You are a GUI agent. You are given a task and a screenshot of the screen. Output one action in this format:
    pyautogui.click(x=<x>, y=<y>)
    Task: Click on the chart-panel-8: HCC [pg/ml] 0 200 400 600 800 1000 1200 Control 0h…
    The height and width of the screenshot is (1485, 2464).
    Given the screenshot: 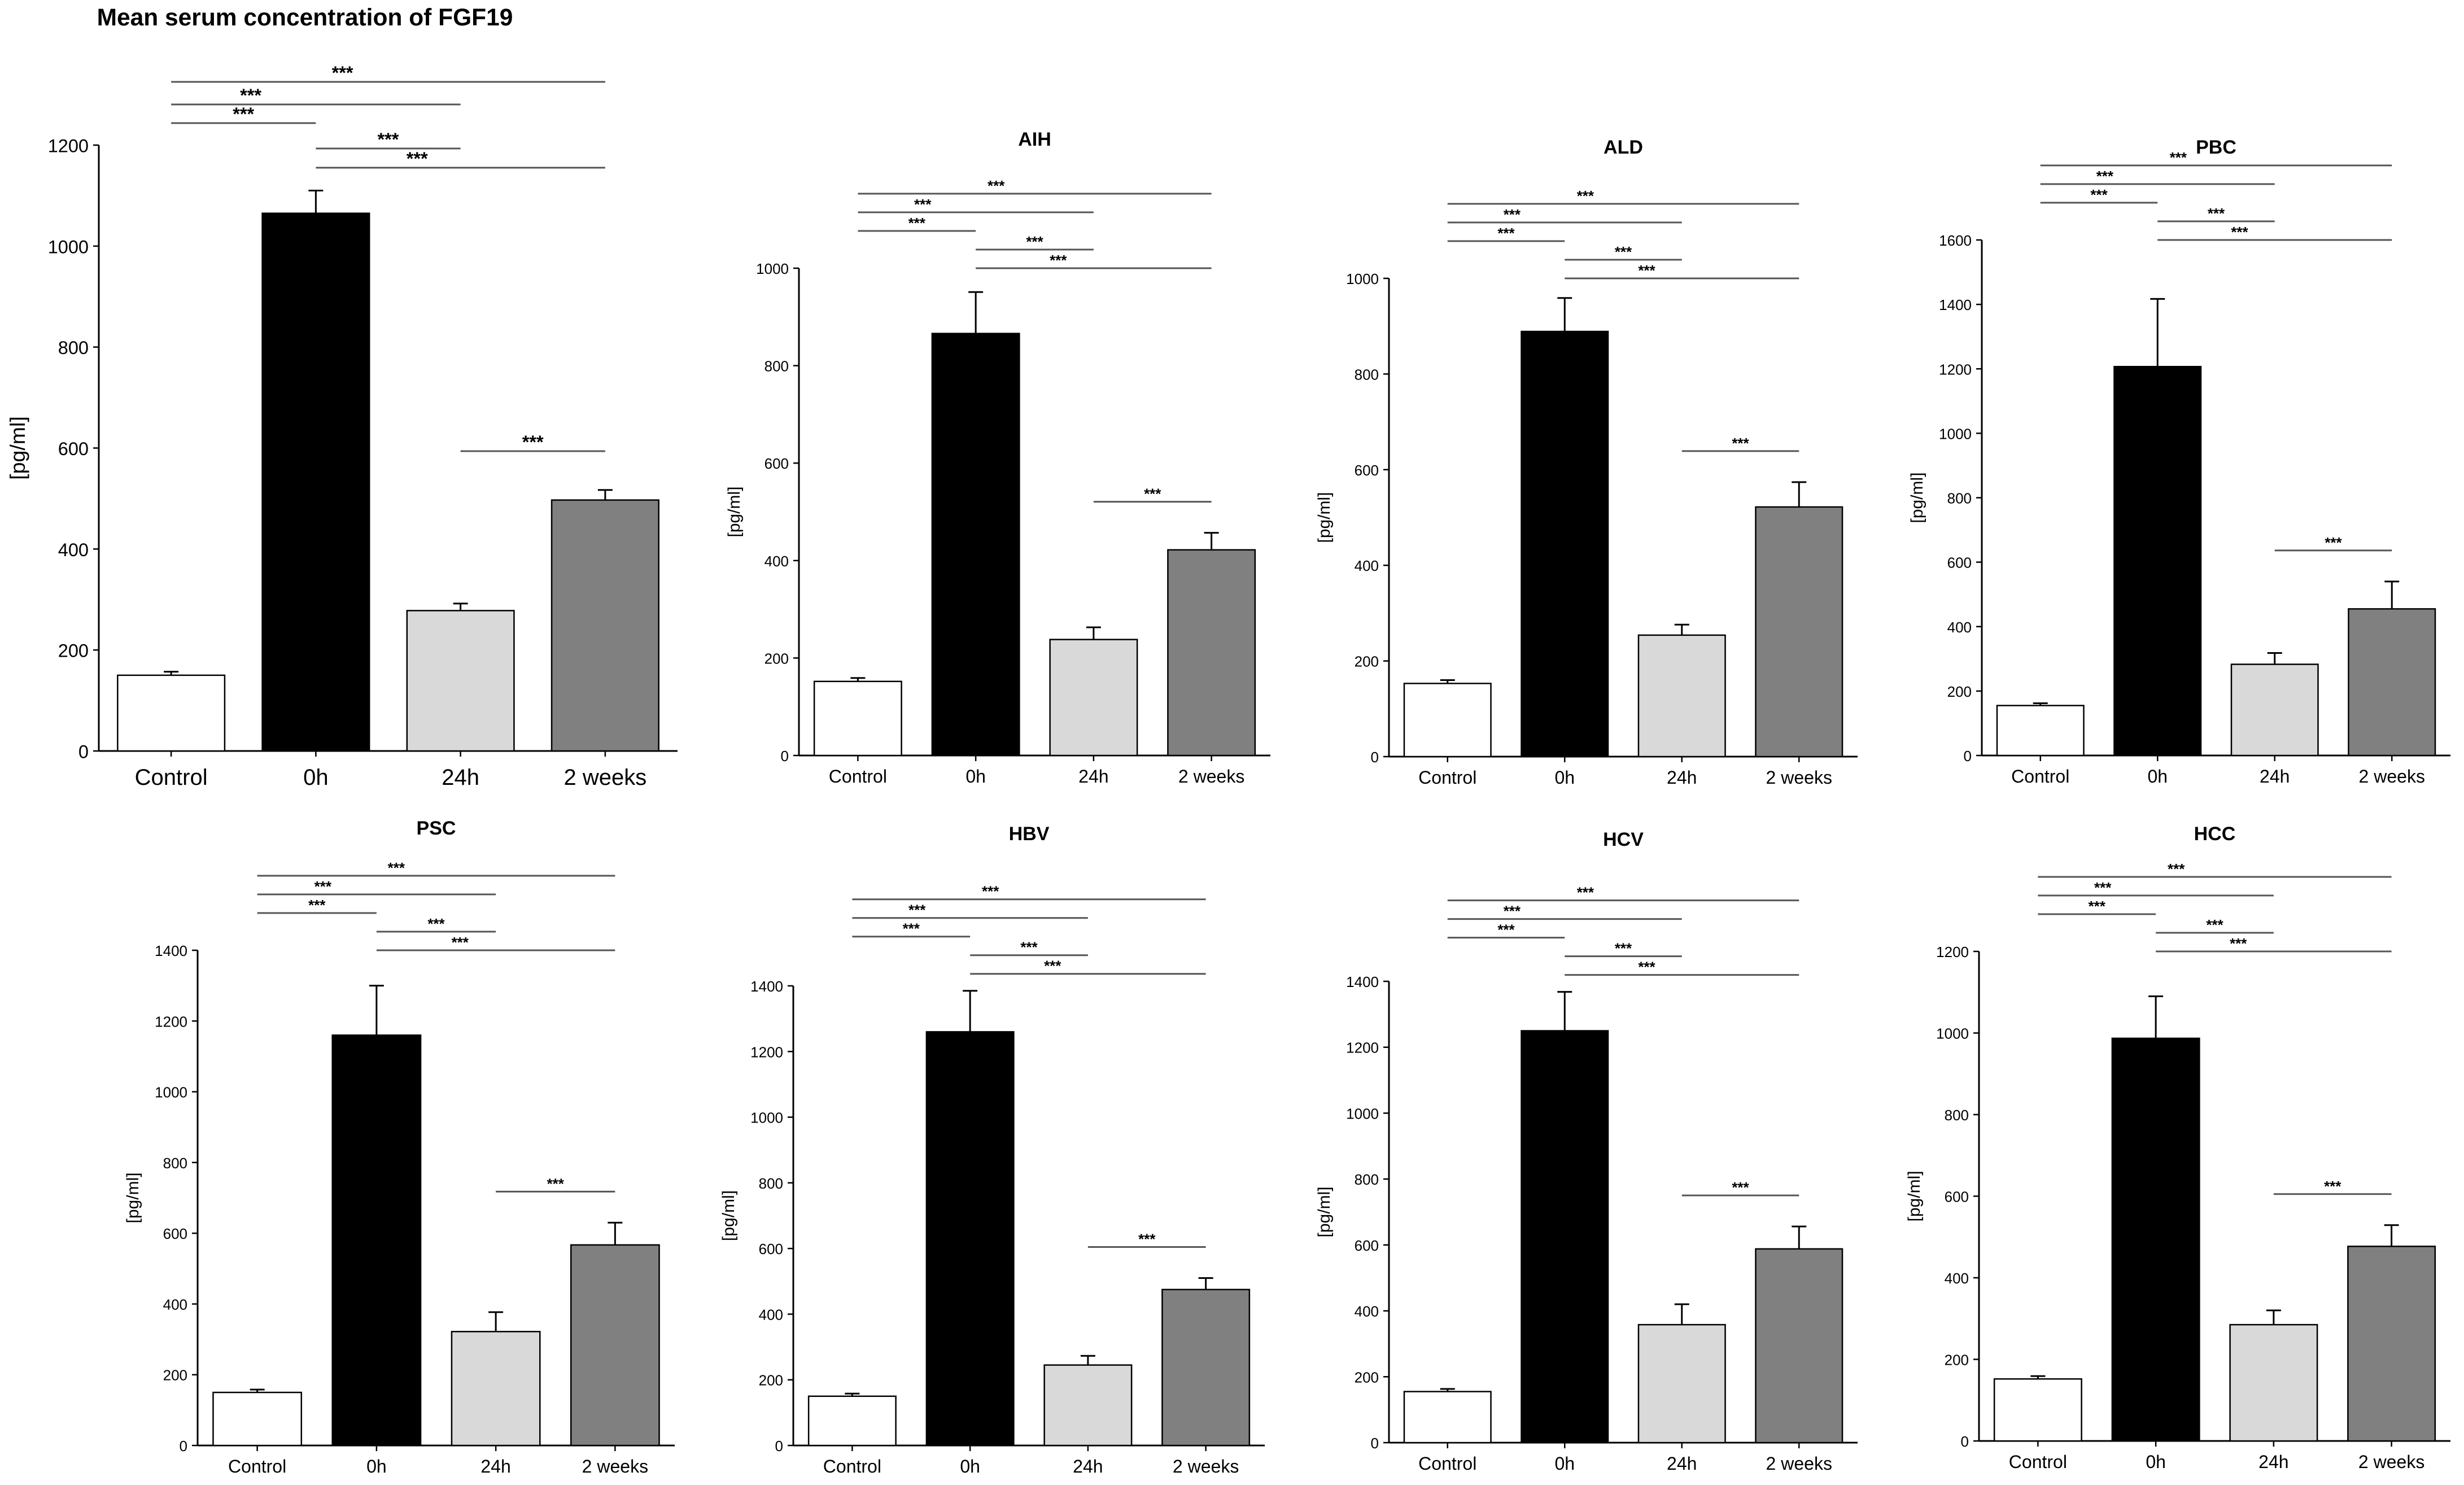 What is the action you would take?
    pyautogui.click(x=2177, y=1147)
    